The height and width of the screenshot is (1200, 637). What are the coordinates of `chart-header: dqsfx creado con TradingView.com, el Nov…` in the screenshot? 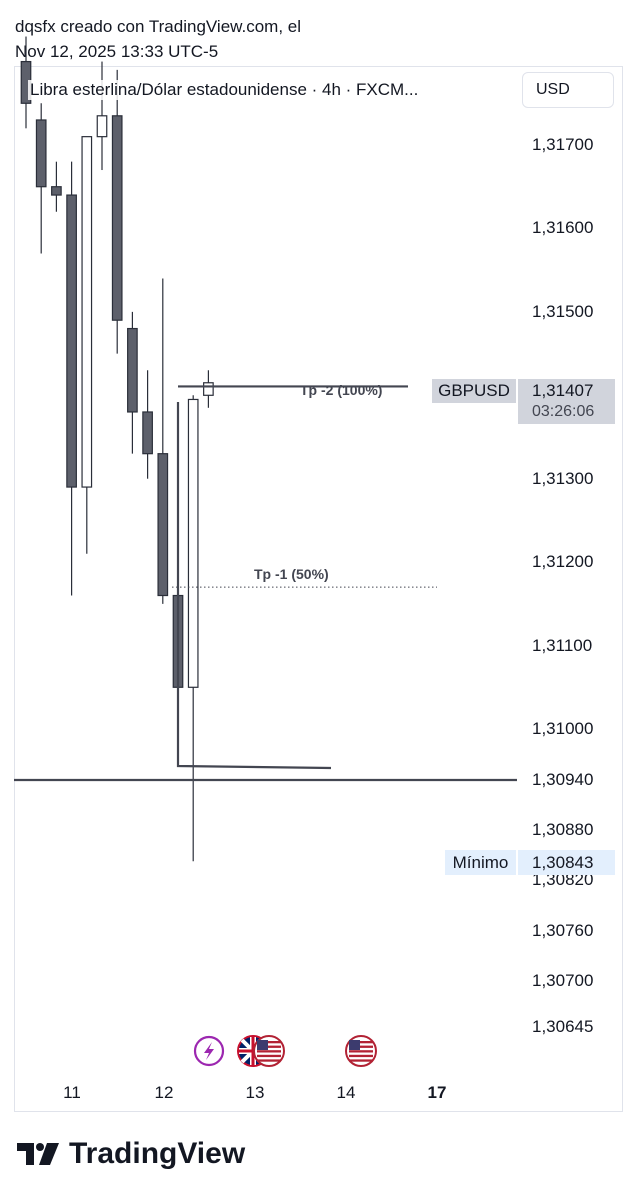 It's located at (158, 39).